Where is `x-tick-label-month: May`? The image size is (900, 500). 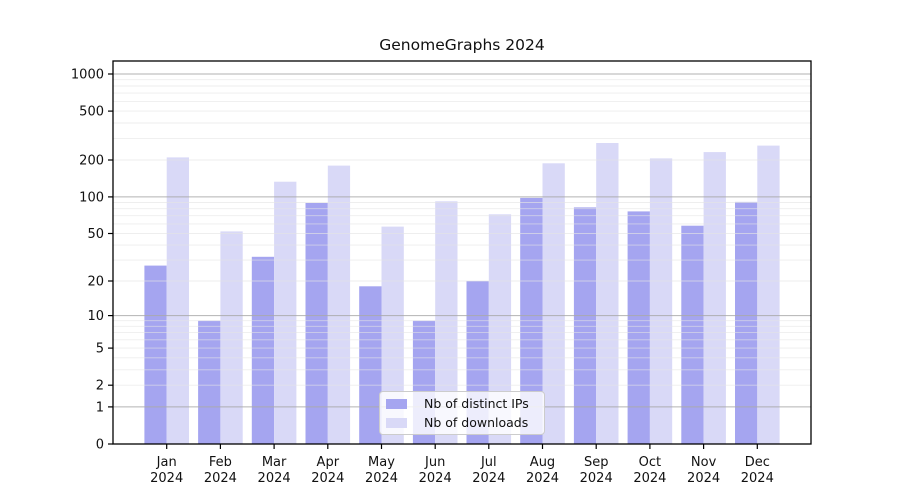
x-tick-label-month: May is located at coordinates (381, 462).